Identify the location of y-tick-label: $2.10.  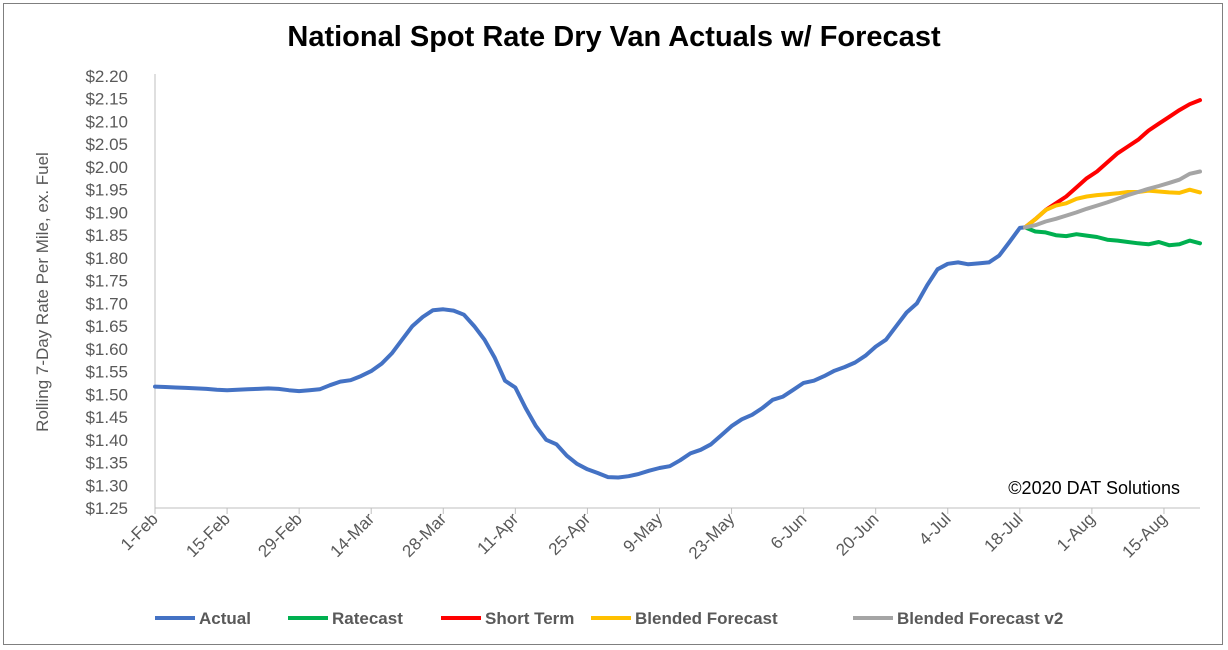
(106, 121).